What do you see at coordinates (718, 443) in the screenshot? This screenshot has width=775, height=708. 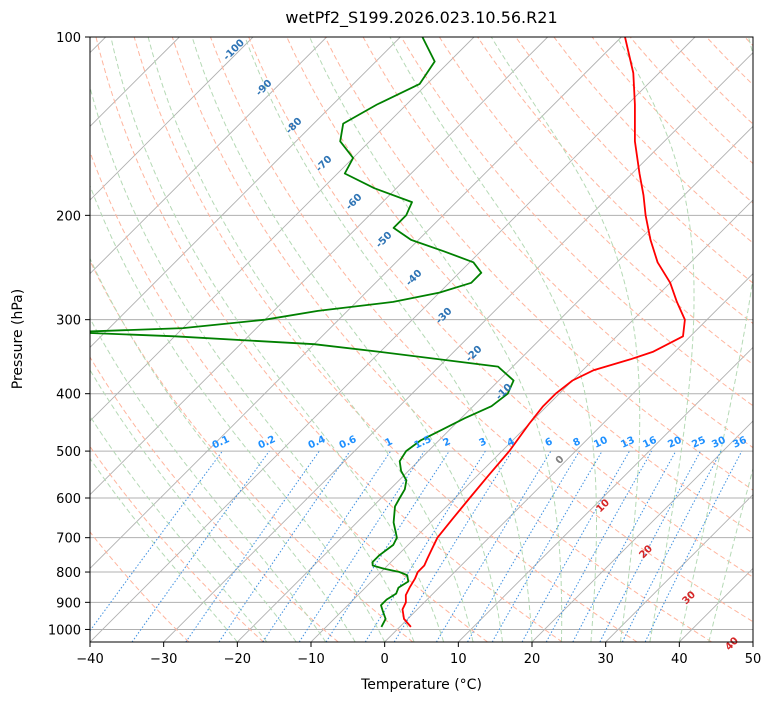 I see `mixing-ratio-label: 30` at bounding box center [718, 443].